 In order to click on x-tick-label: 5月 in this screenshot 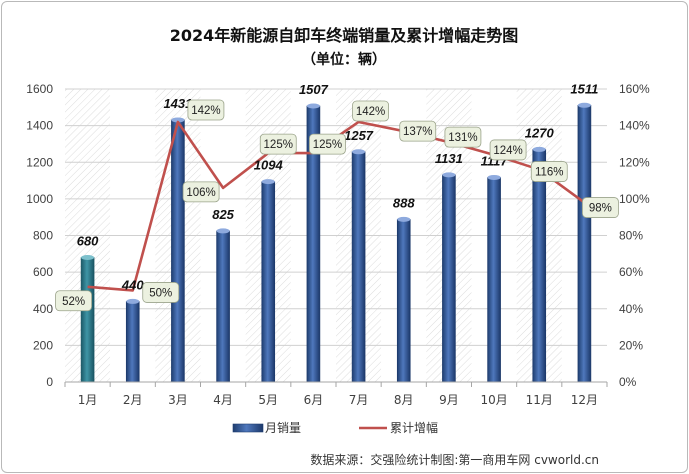, I will do `click(268, 400)`.